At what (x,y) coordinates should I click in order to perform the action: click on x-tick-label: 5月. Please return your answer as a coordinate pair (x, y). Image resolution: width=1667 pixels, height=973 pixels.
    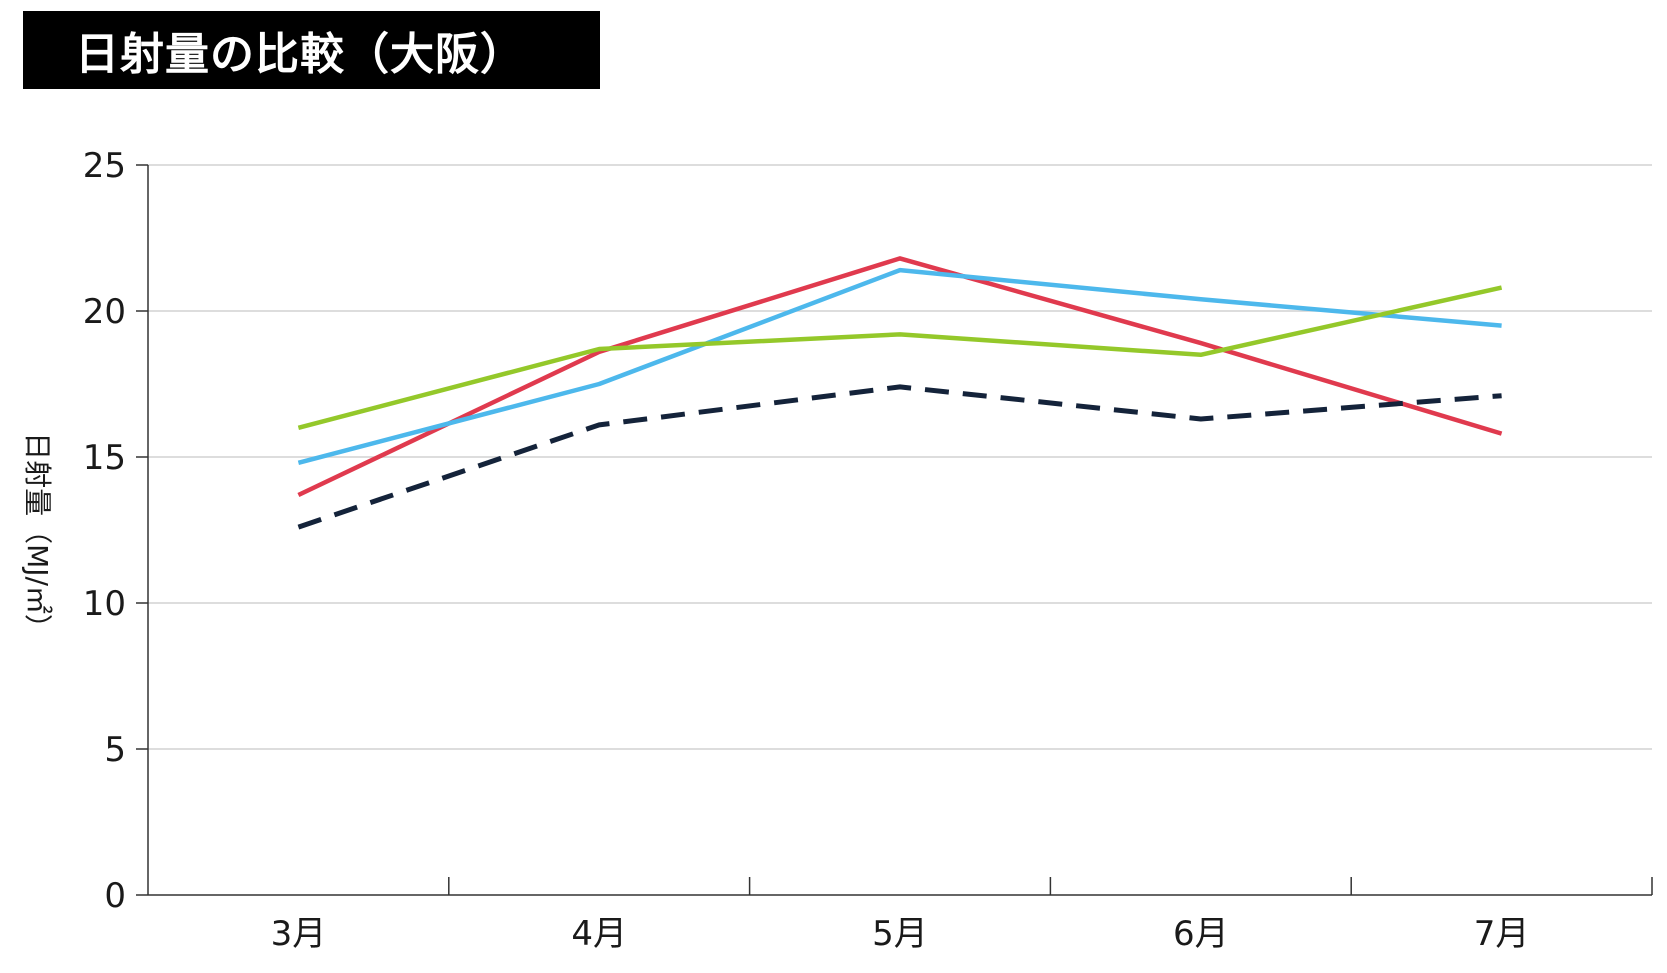
    Looking at the image, I should click on (900, 934).